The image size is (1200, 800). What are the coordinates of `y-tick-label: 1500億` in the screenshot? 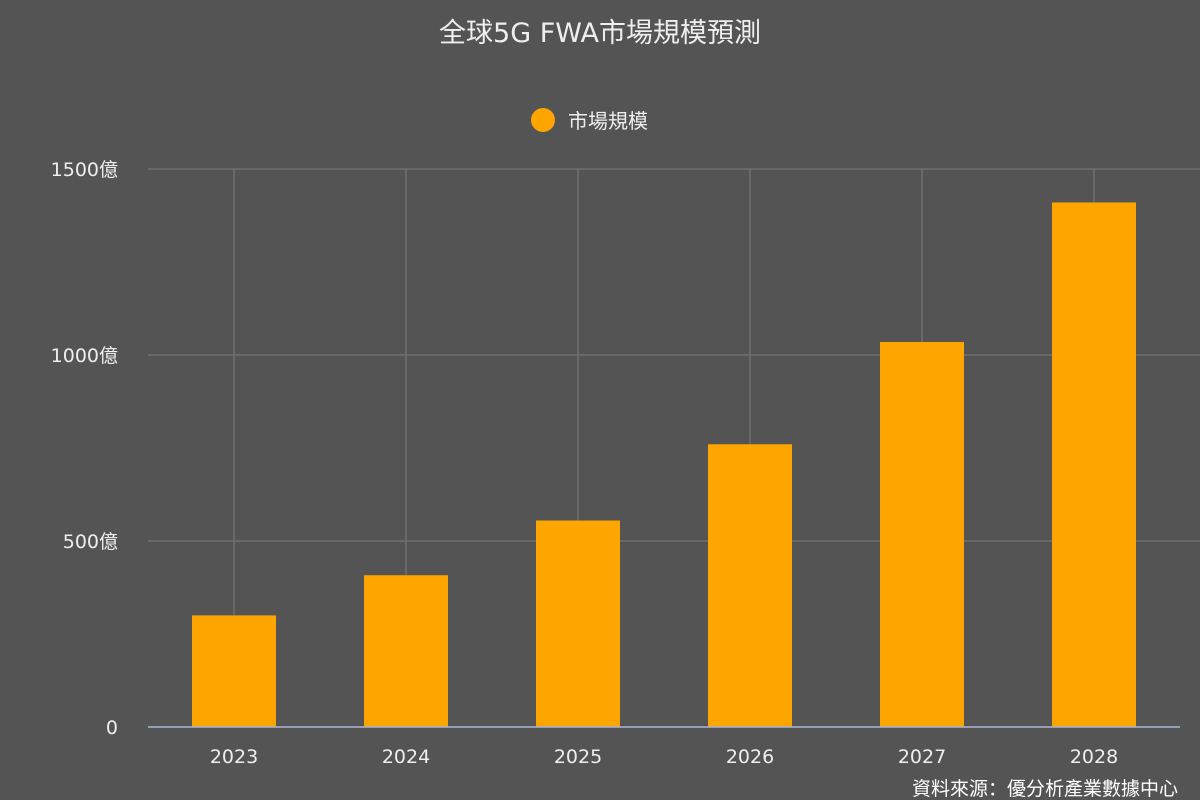 It's located at (84, 170).